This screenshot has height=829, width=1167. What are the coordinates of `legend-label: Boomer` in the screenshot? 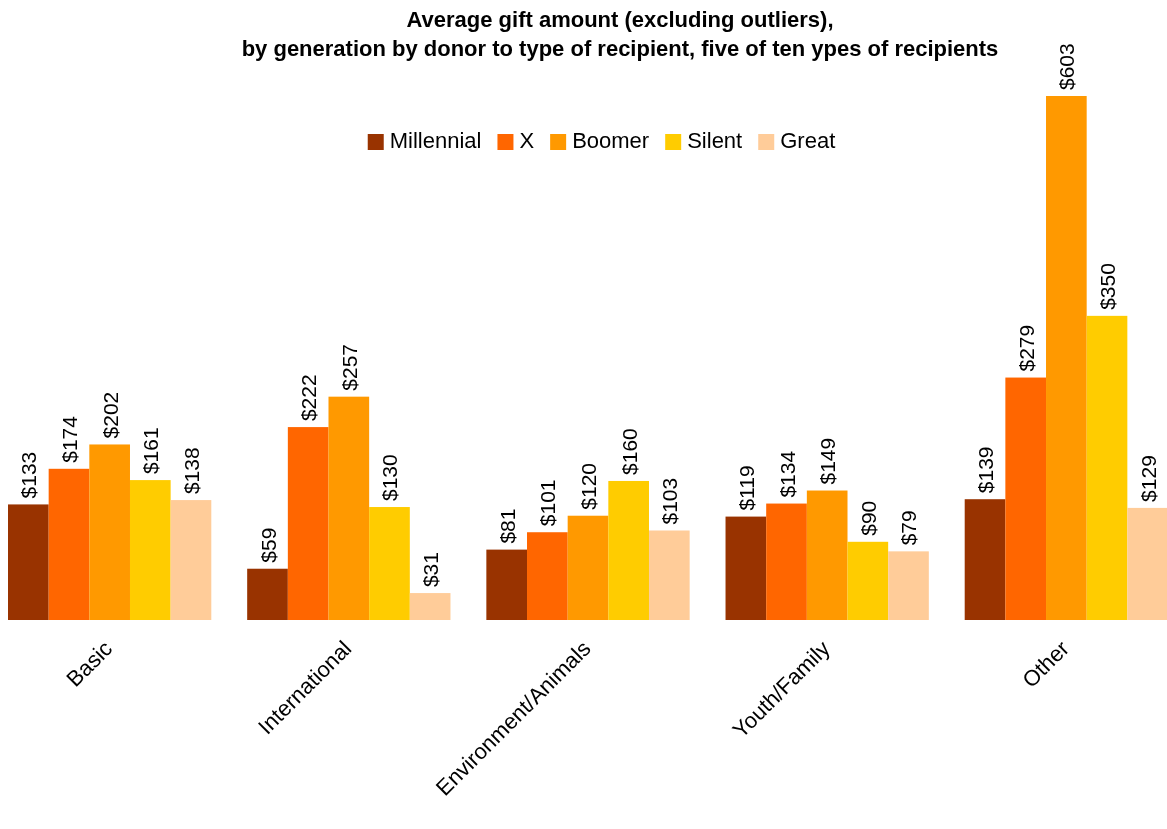 It's located at (611, 140).